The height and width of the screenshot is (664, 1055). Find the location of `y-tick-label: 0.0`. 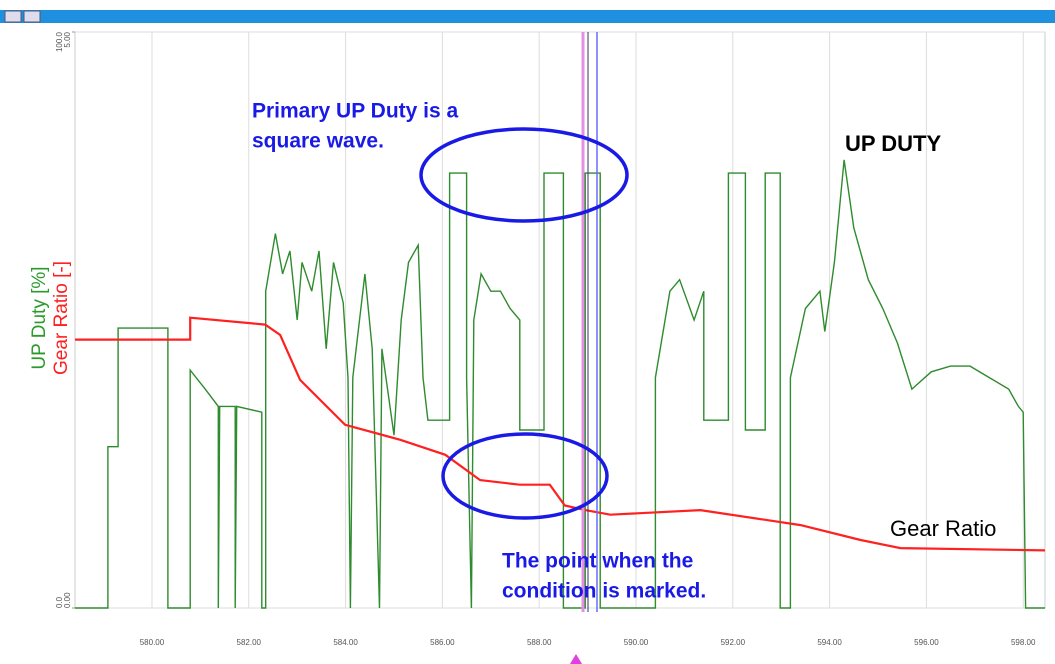

y-tick-label: 0.0 is located at coordinates (59, 602).